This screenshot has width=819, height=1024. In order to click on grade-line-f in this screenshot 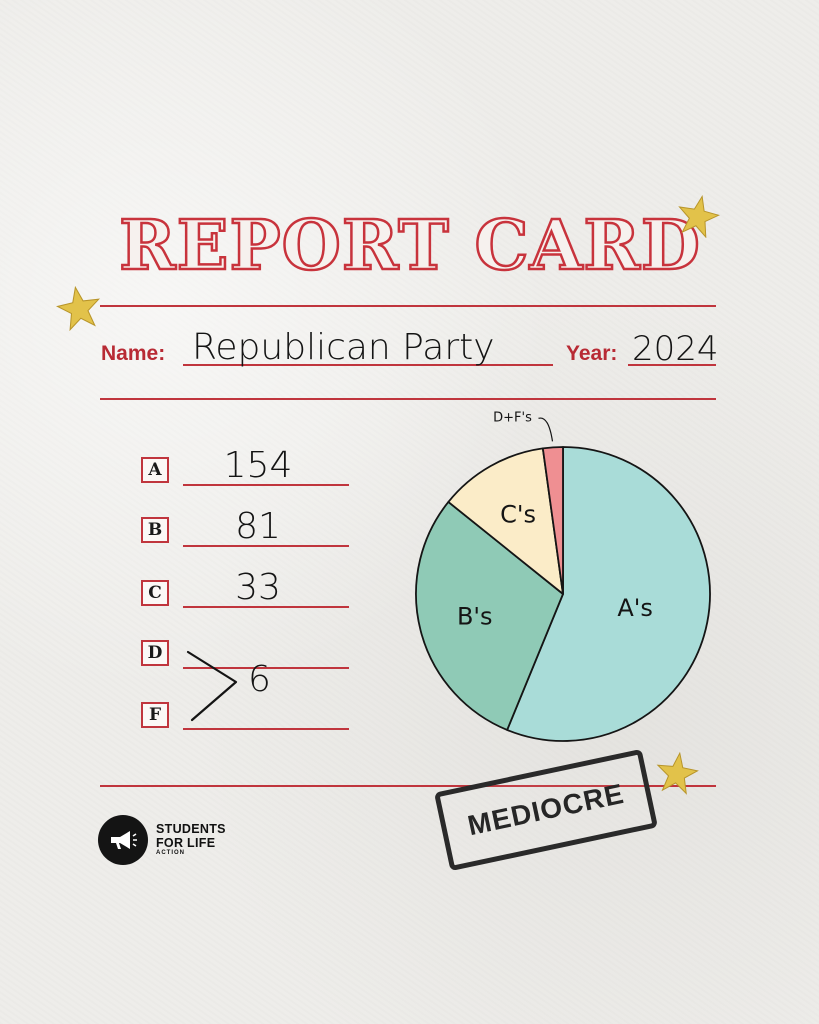, I will do `click(266, 729)`.